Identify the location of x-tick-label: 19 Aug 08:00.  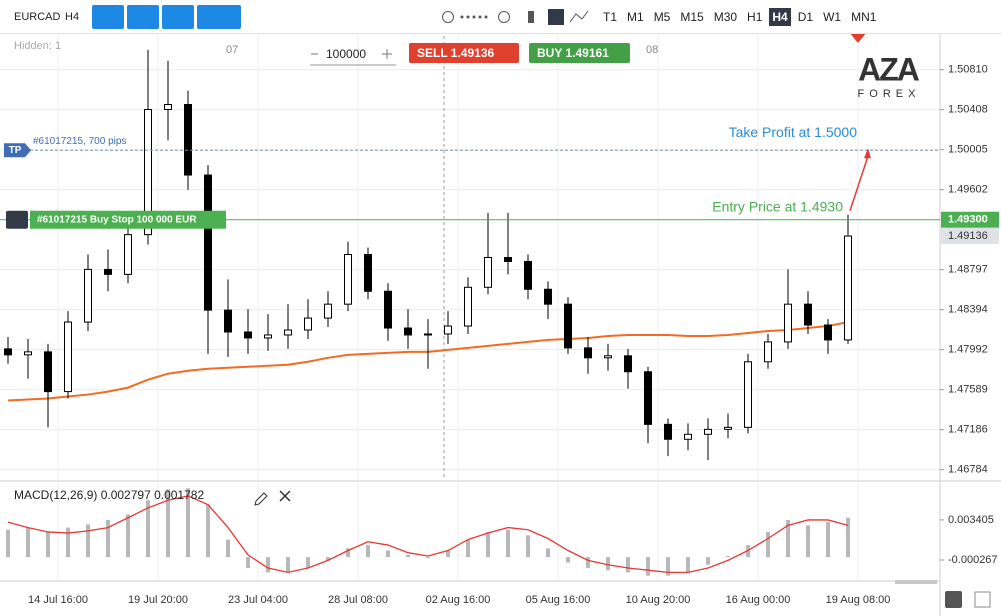
(858, 600).